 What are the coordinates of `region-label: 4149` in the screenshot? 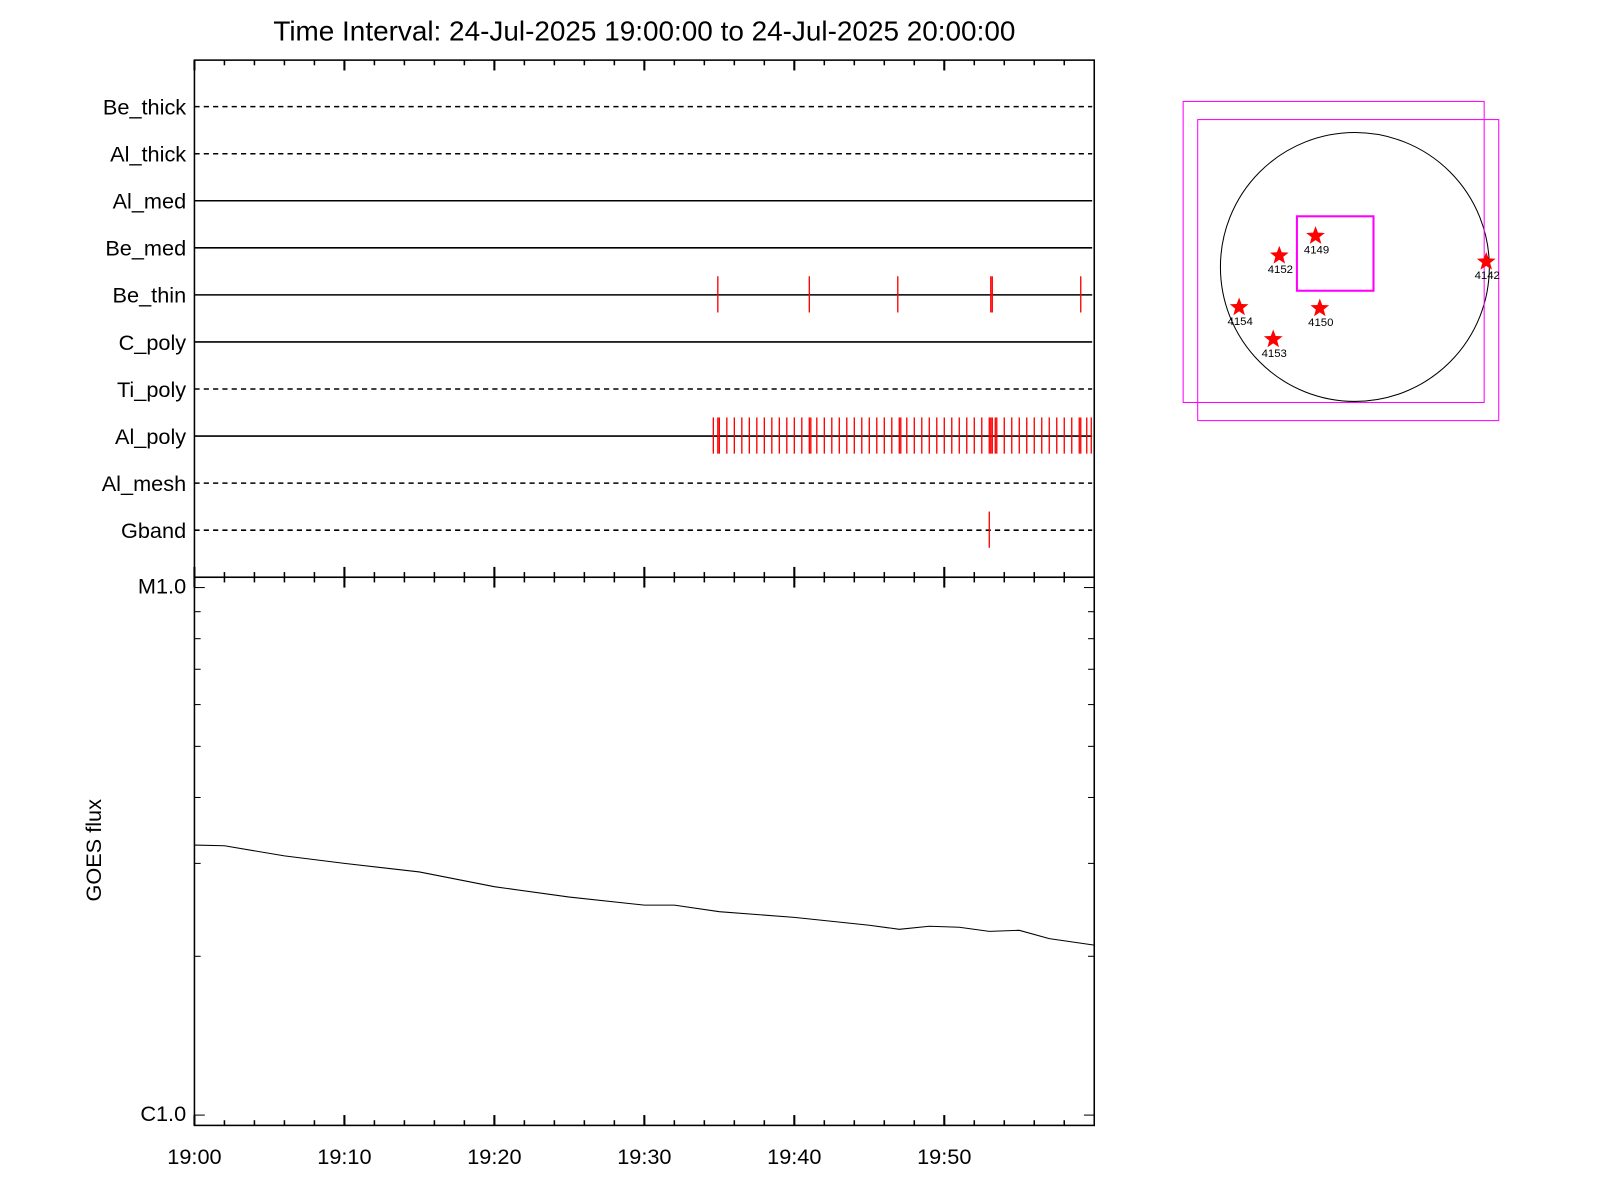 It's located at (1316, 250).